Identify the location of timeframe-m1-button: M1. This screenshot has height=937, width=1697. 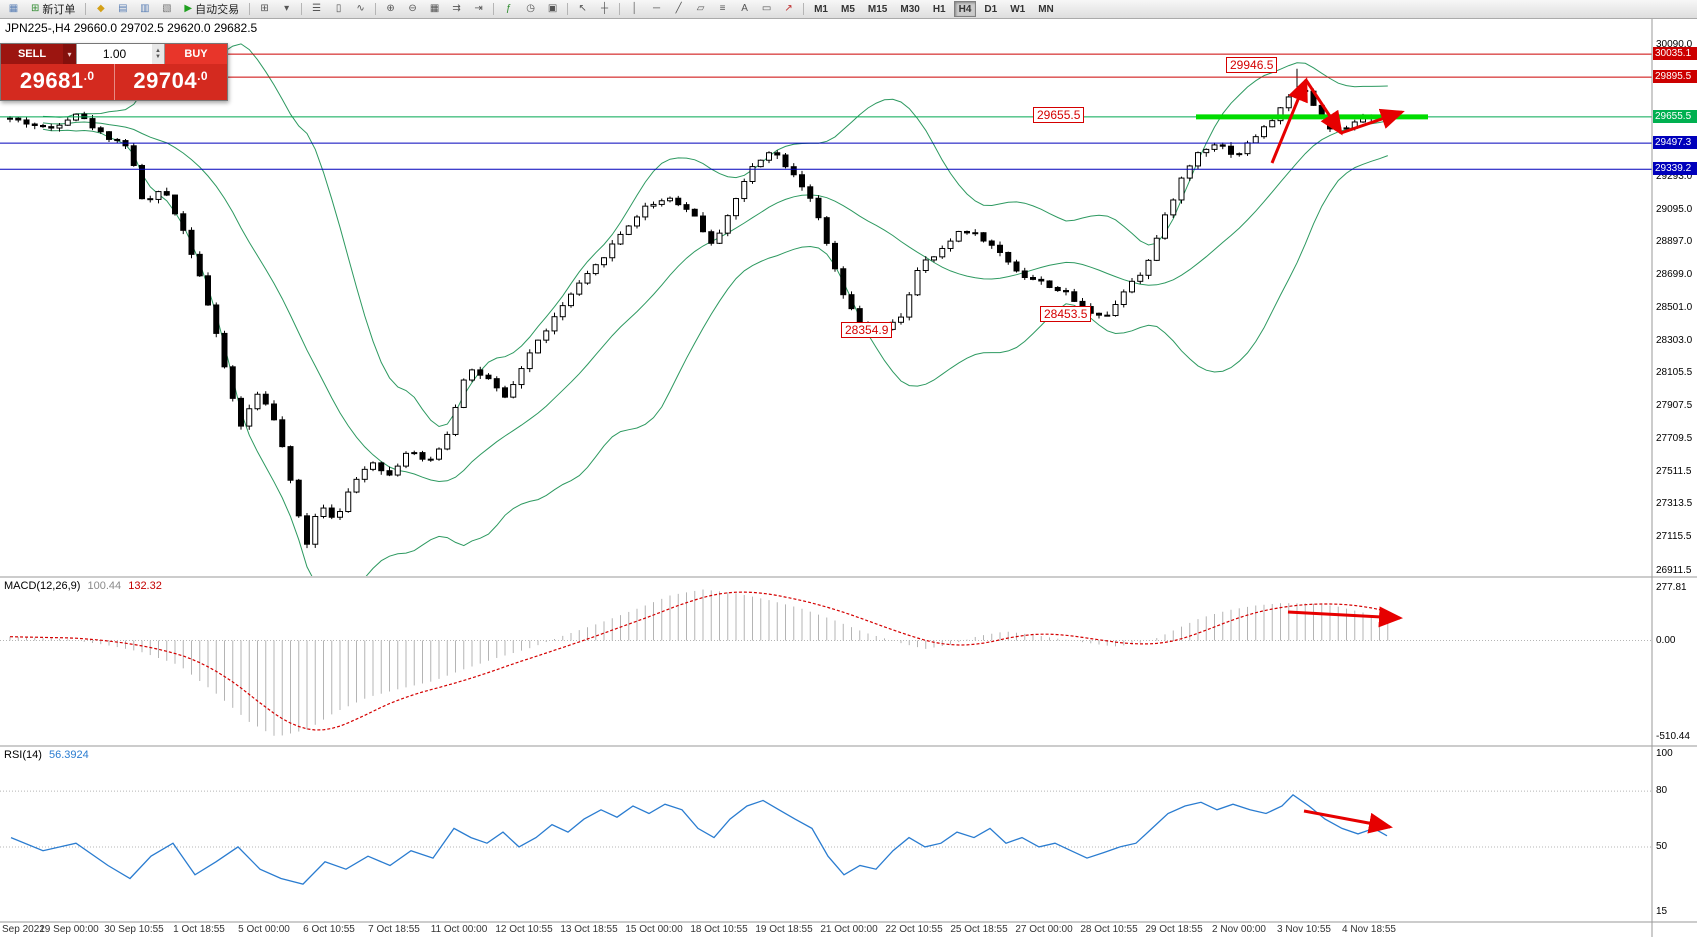
(821, 9).